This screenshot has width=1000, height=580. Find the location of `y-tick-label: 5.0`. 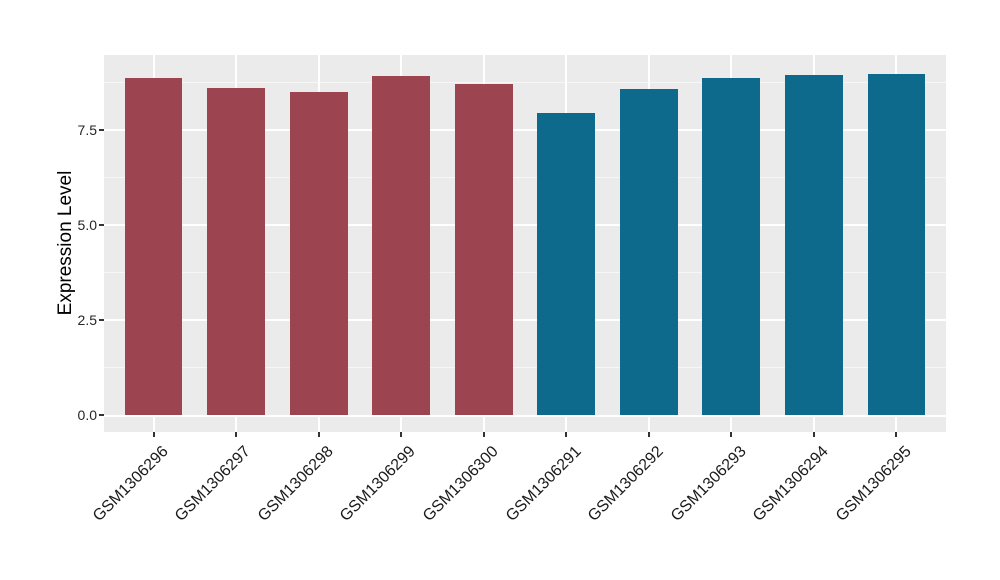

y-tick-label: 5.0 is located at coordinates (87, 225).